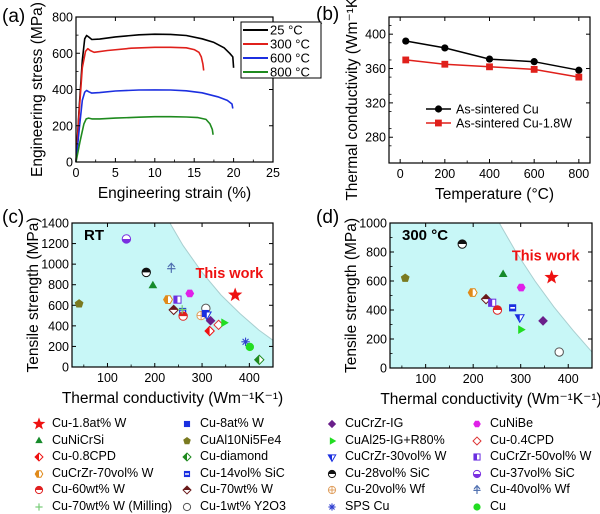 This screenshot has height=514, width=600. I want to click on legend-label: 800 °C, so click(290, 72).